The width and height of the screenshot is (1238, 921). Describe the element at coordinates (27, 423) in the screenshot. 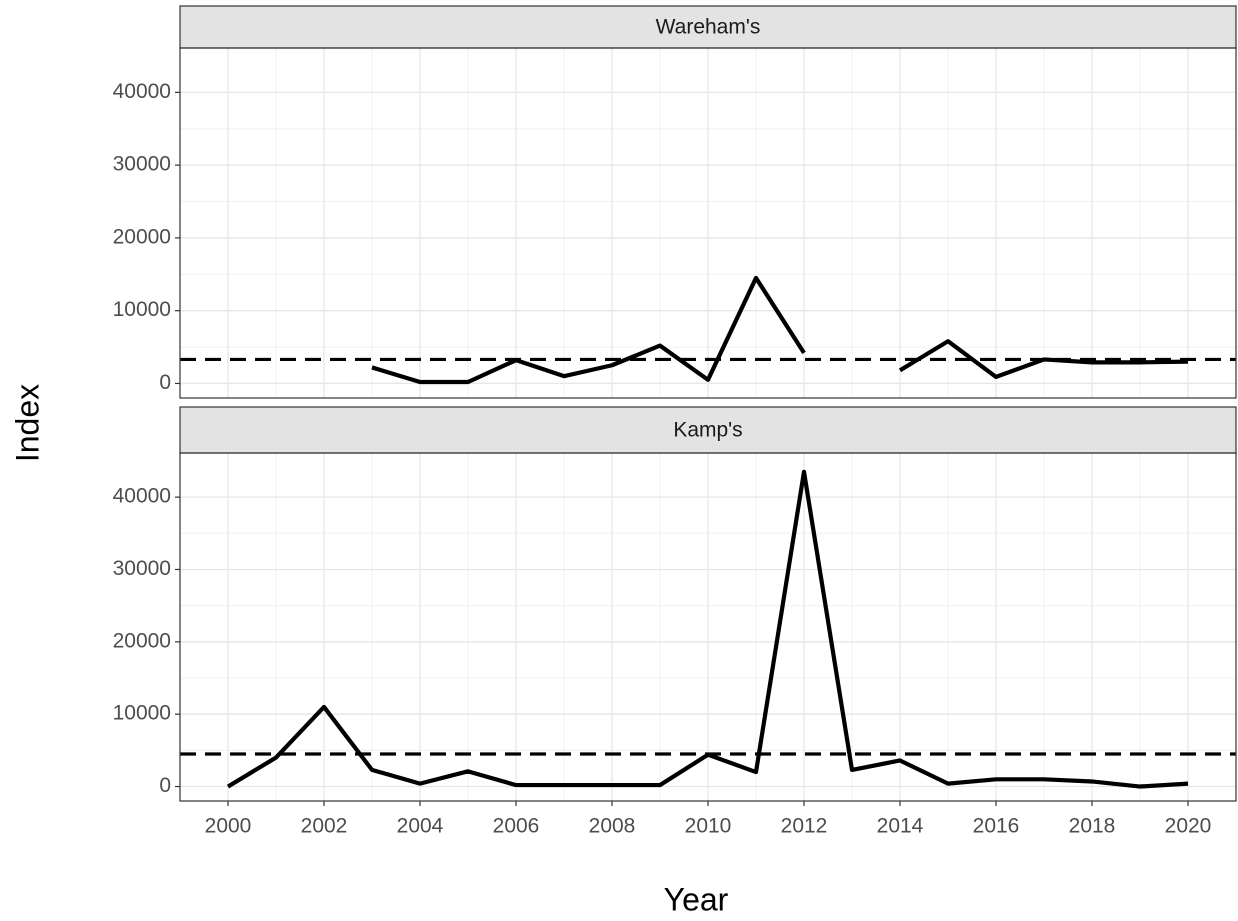

I see `y-axis-title: Index` at that location.